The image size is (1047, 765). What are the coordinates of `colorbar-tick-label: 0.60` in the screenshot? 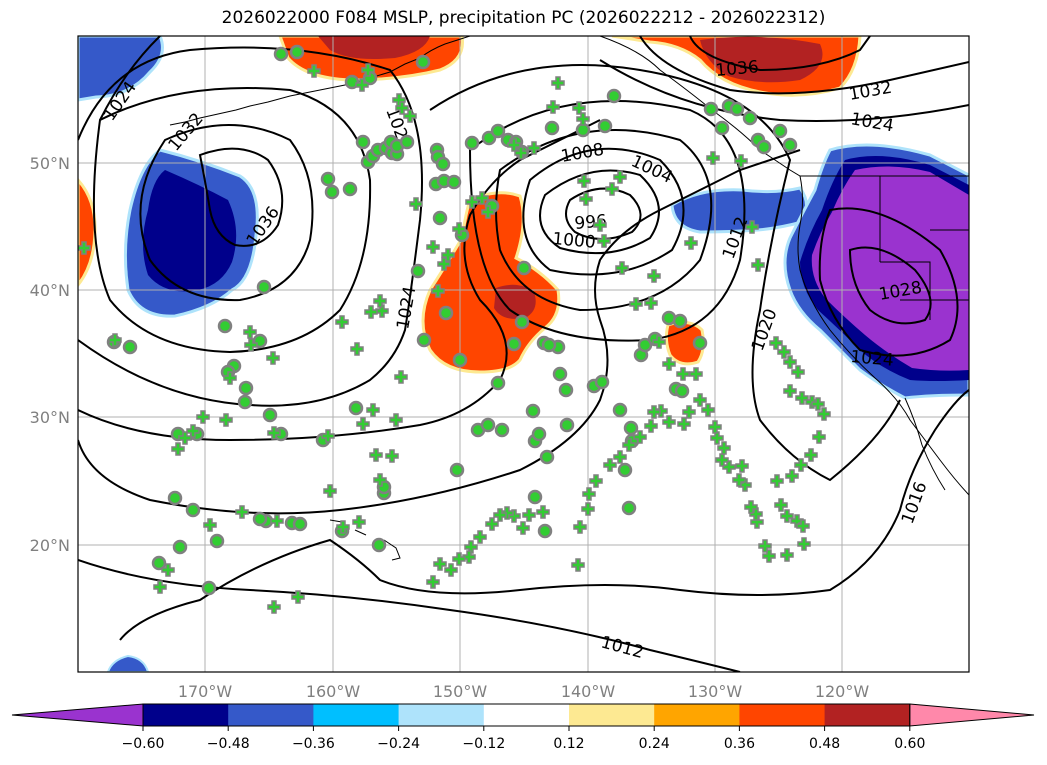 It's located at (909, 744).